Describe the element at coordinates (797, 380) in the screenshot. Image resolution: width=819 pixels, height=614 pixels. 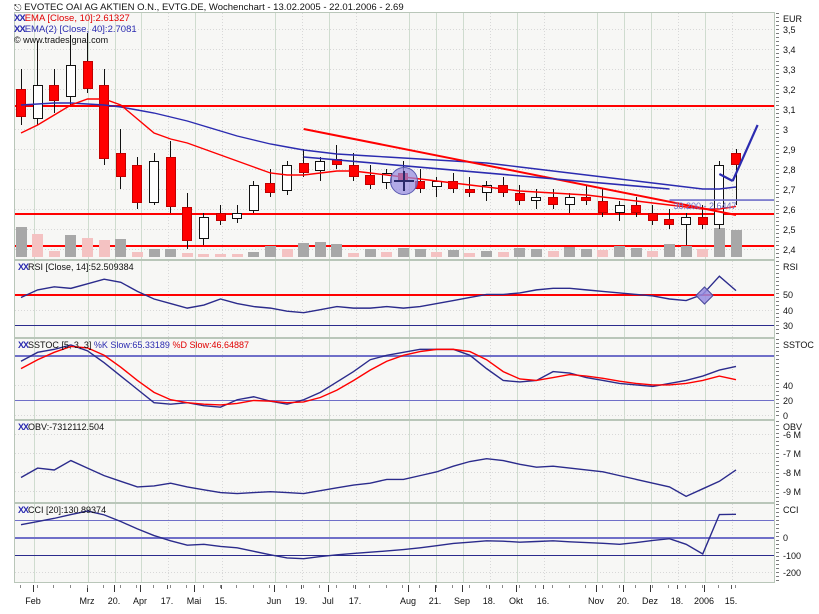
I see `y-axis-sstoc: SSTOC 40 20 0` at that location.